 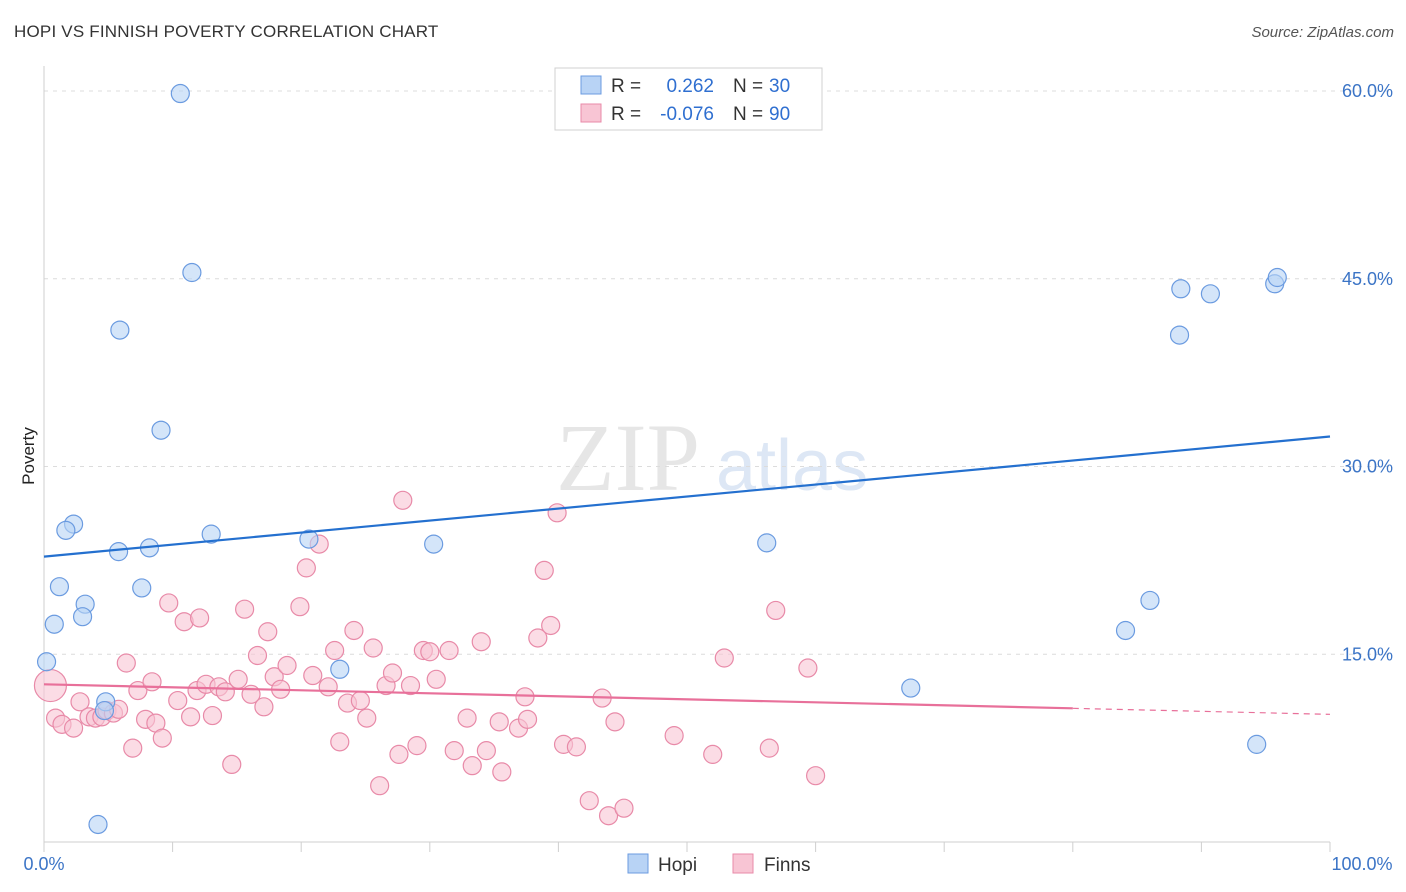 I want to click on bottom-legend-hopi-label: Hopi, so click(x=677, y=865).